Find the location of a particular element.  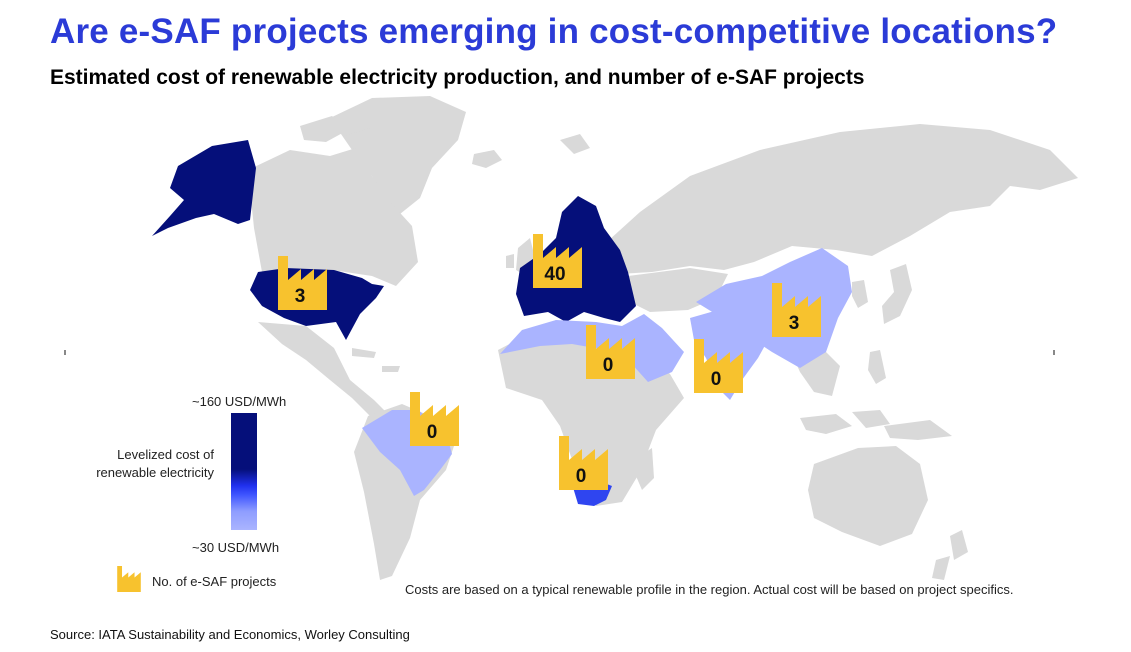

edge-tick-left is located at coordinates (65, 352).